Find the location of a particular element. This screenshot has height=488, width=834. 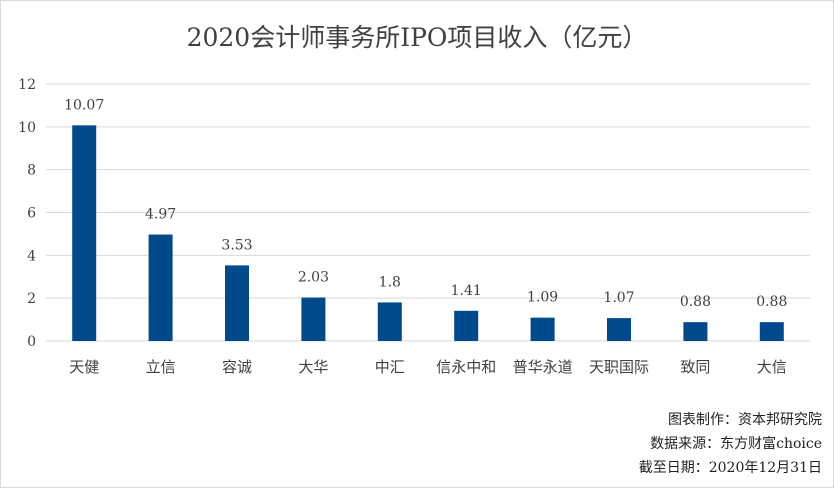

y-tick-label: 2 is located at coordinates (31, 299).